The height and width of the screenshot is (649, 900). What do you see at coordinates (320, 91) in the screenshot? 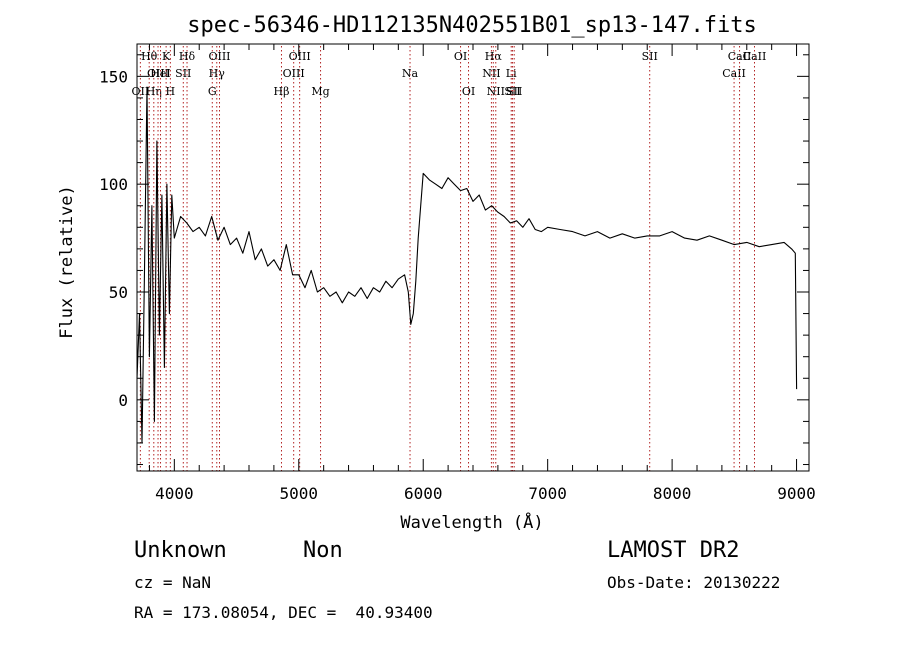
I see `line-marker-label: Mg` at bounding box center [320, 91].